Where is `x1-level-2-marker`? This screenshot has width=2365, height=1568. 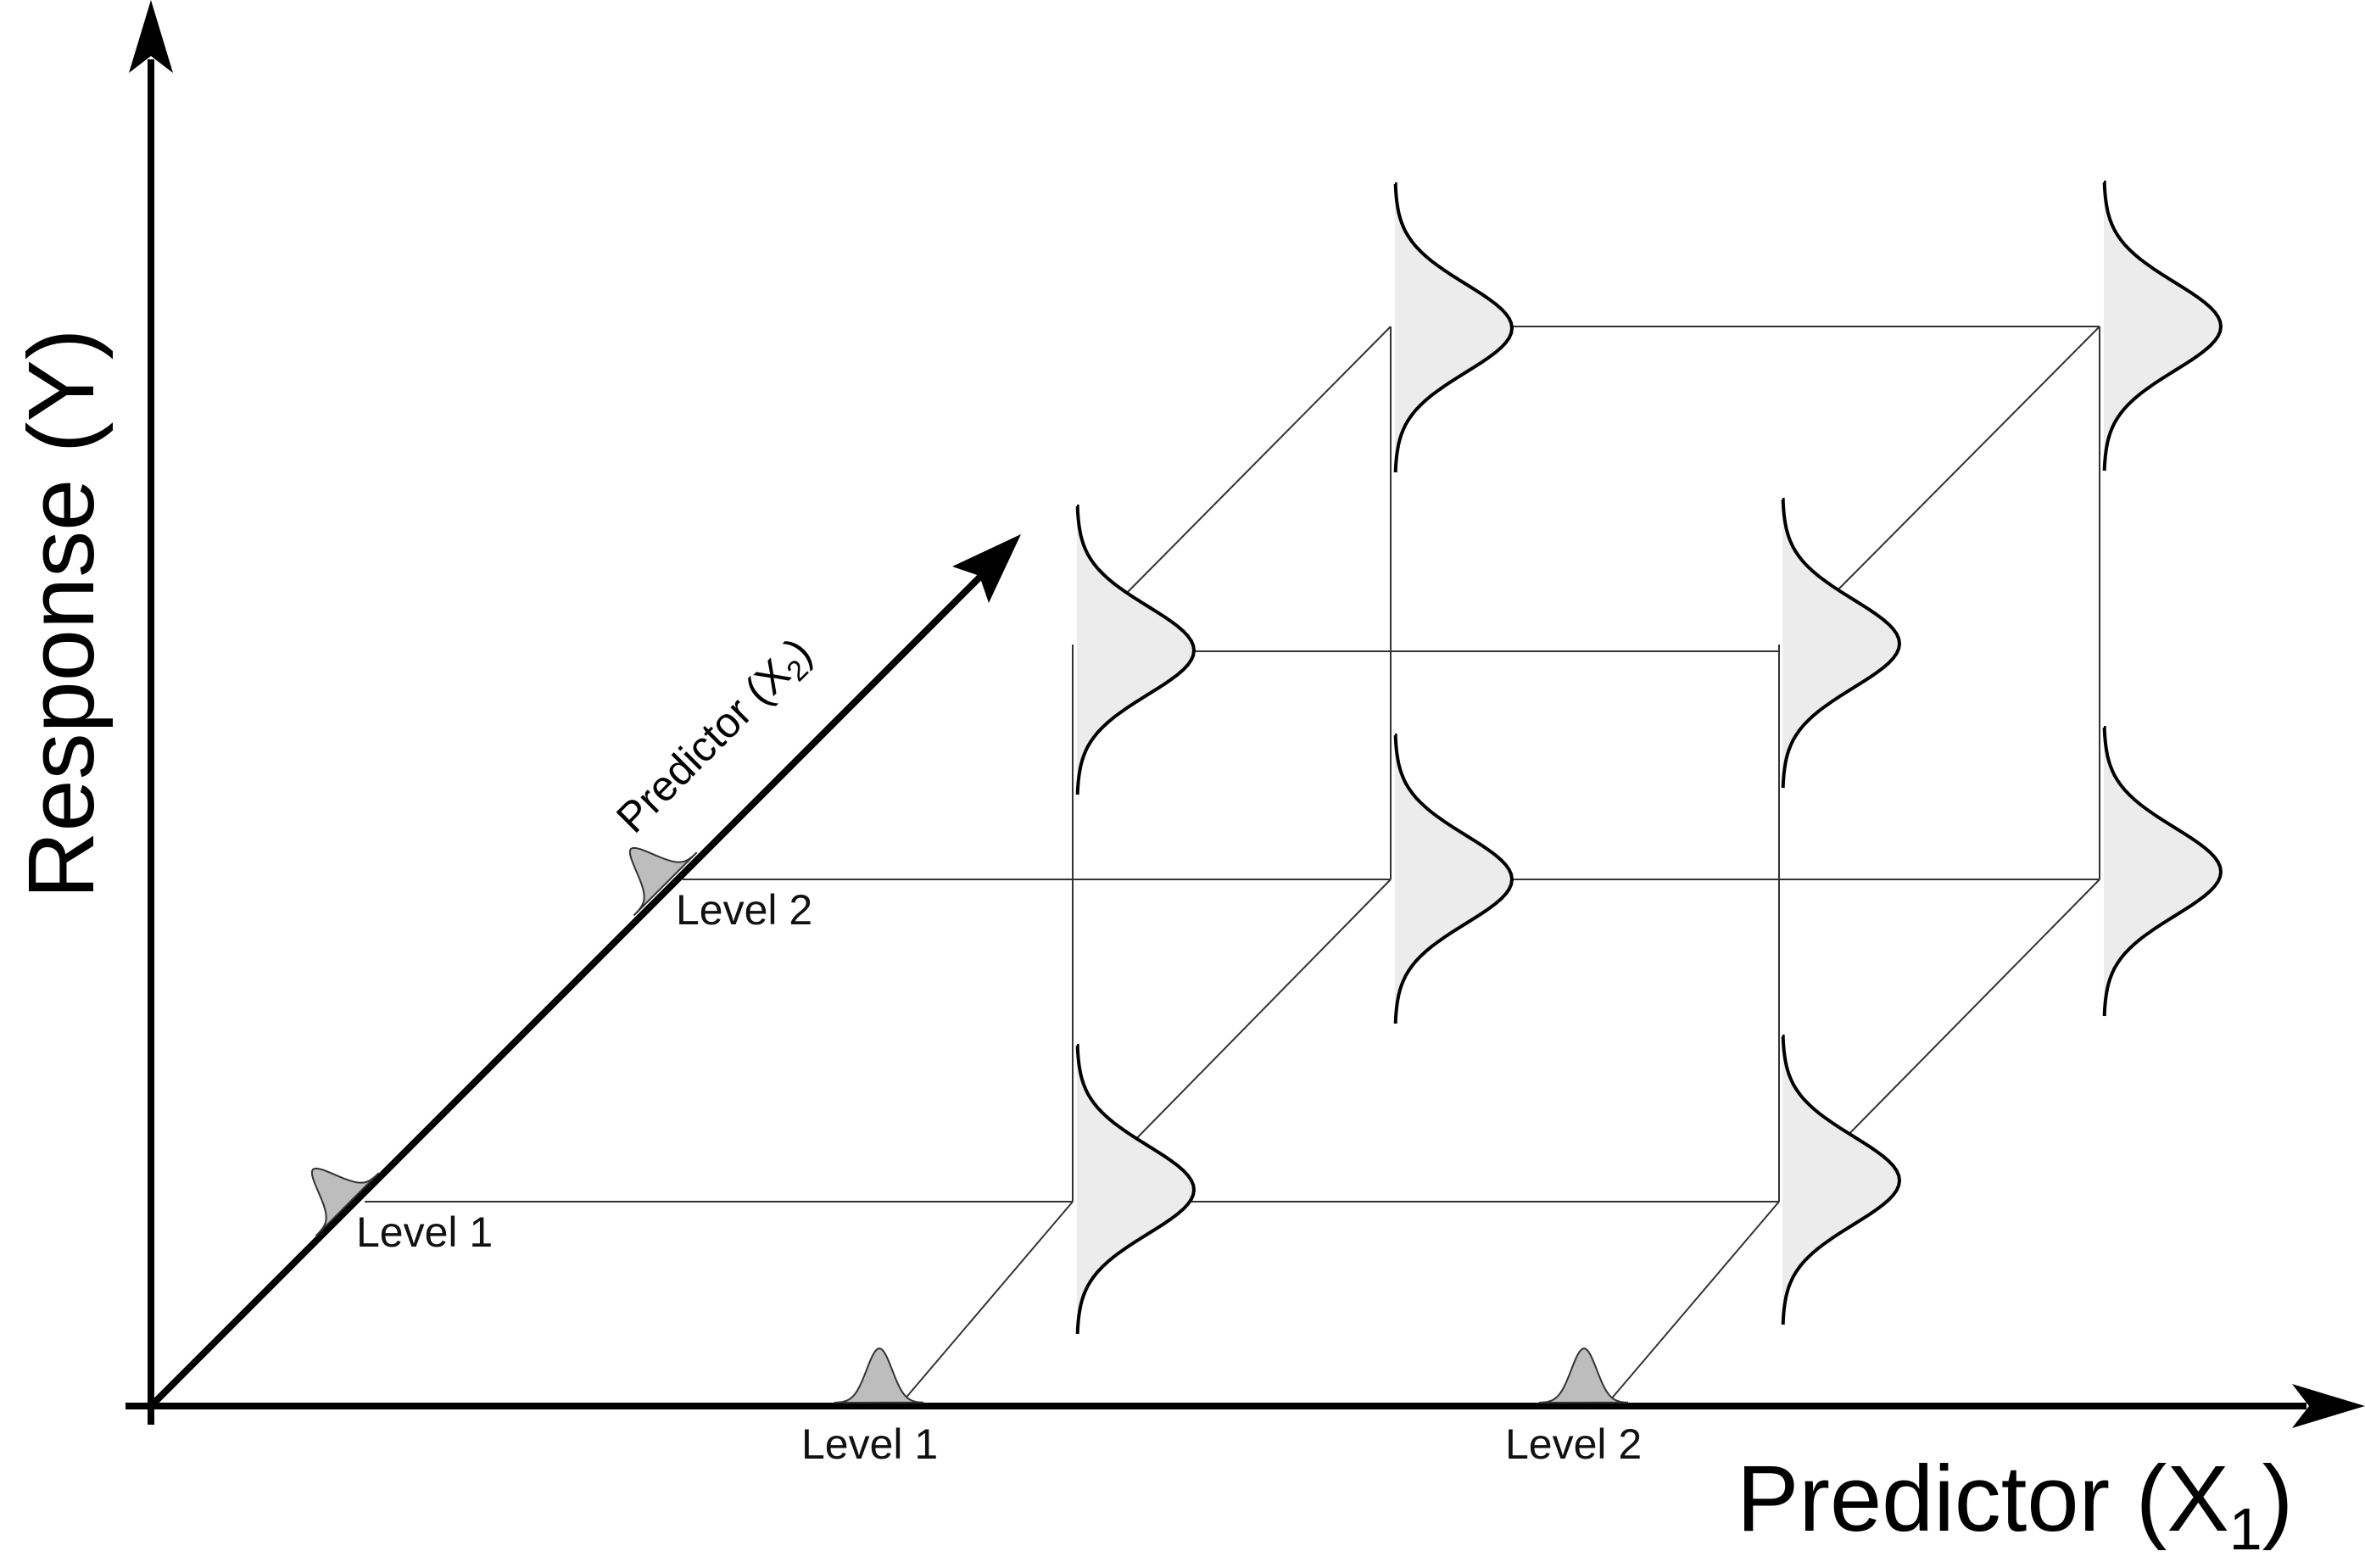 x1-level-2-marker is located at coordinates (1584, 1376).